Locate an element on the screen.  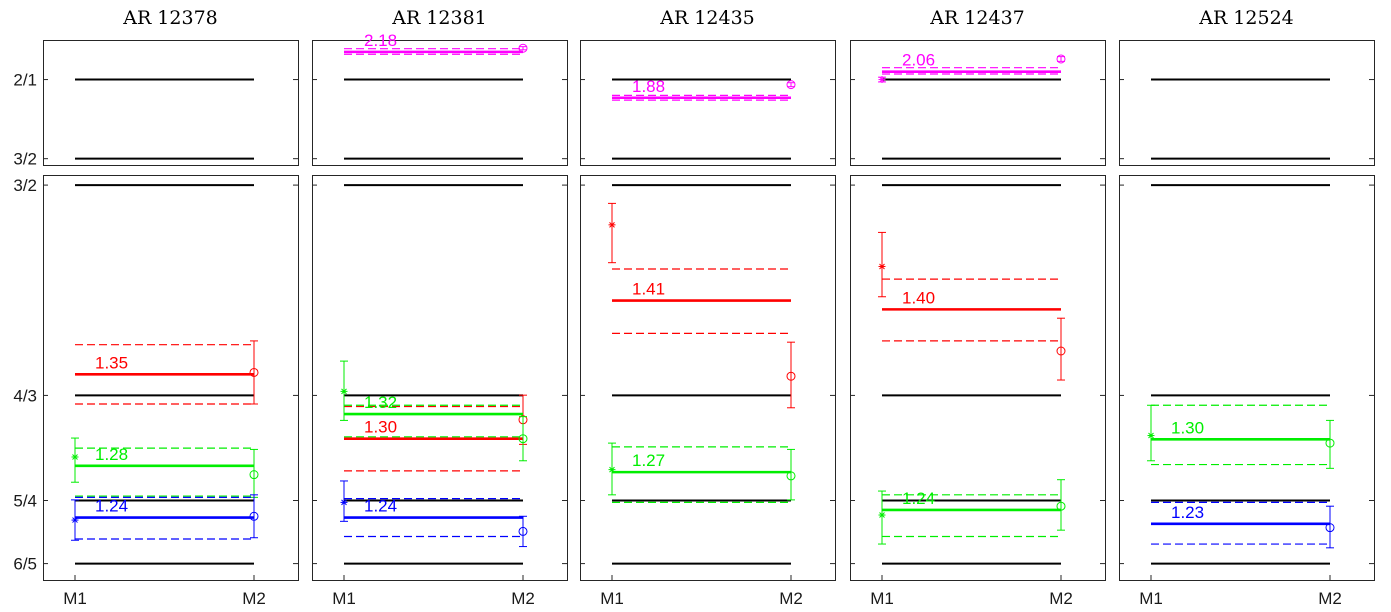
panel-title: AR 12381 is located at coordinates (439, 18).